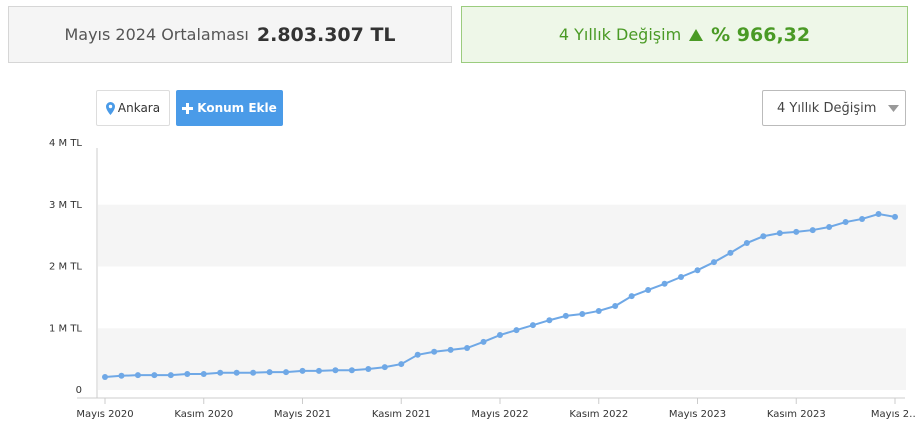  What do you see at coordinates (697, 414) in the screenshot?
I see `x-tick-label: Mayıs 2023` at bounding box center [697, 414].